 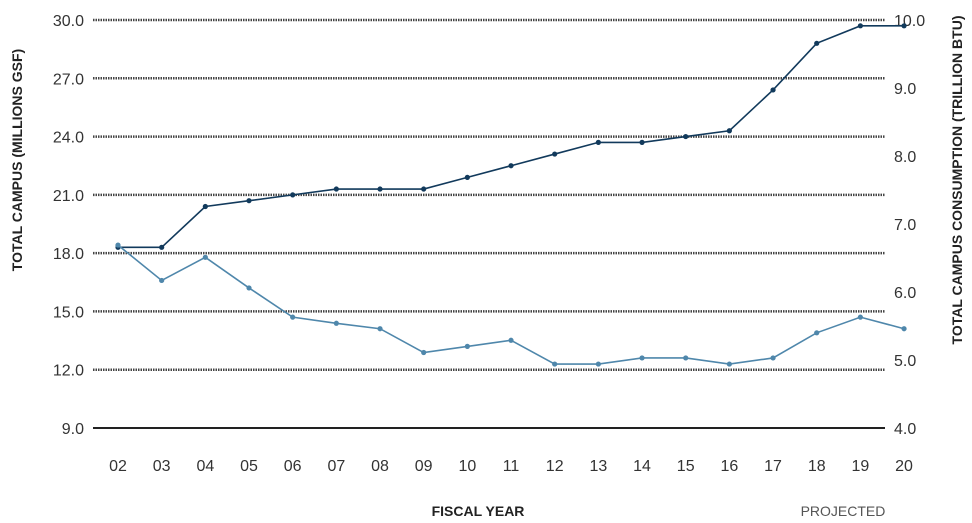 I want to click on left-axis-ticks: 30.0 27.0 24.0 21.0 18.0 15.0 12.0 9.0, so click(x=68, y=225).